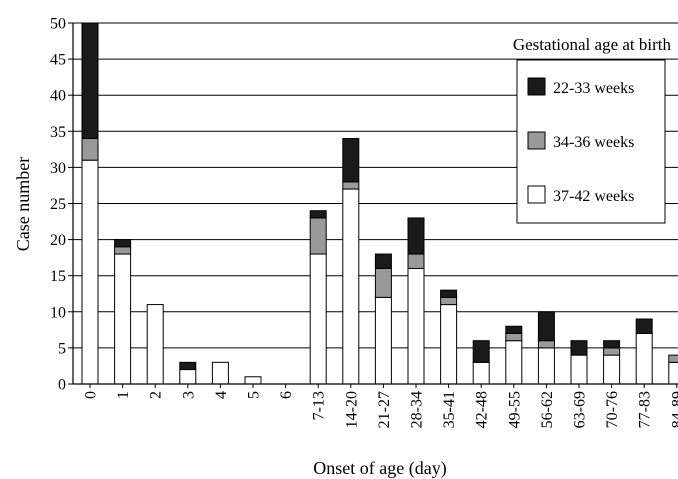 This screenshot has width=678, height=479. What do you see at coordinates (58, 276) in the screenshot?
I see `y-tick-label: 15` at bounding box center [58, 276].